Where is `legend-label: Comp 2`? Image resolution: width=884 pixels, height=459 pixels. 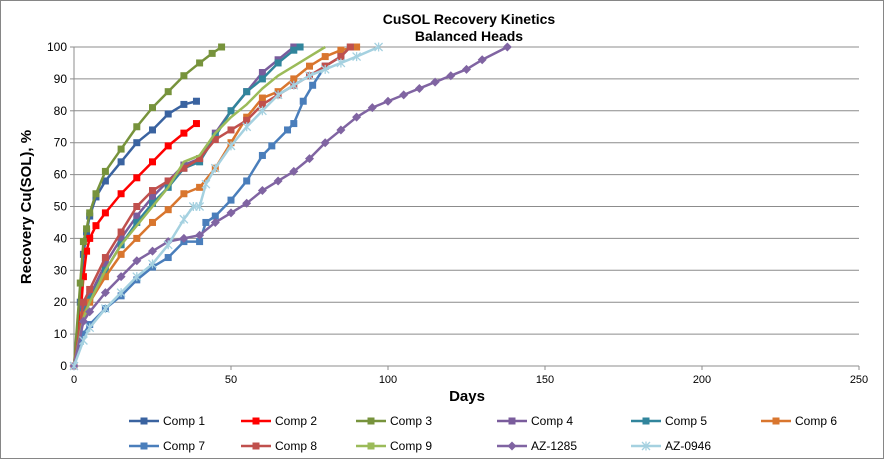
legend-label: Comp 2 is located at coordinates (296, 421).